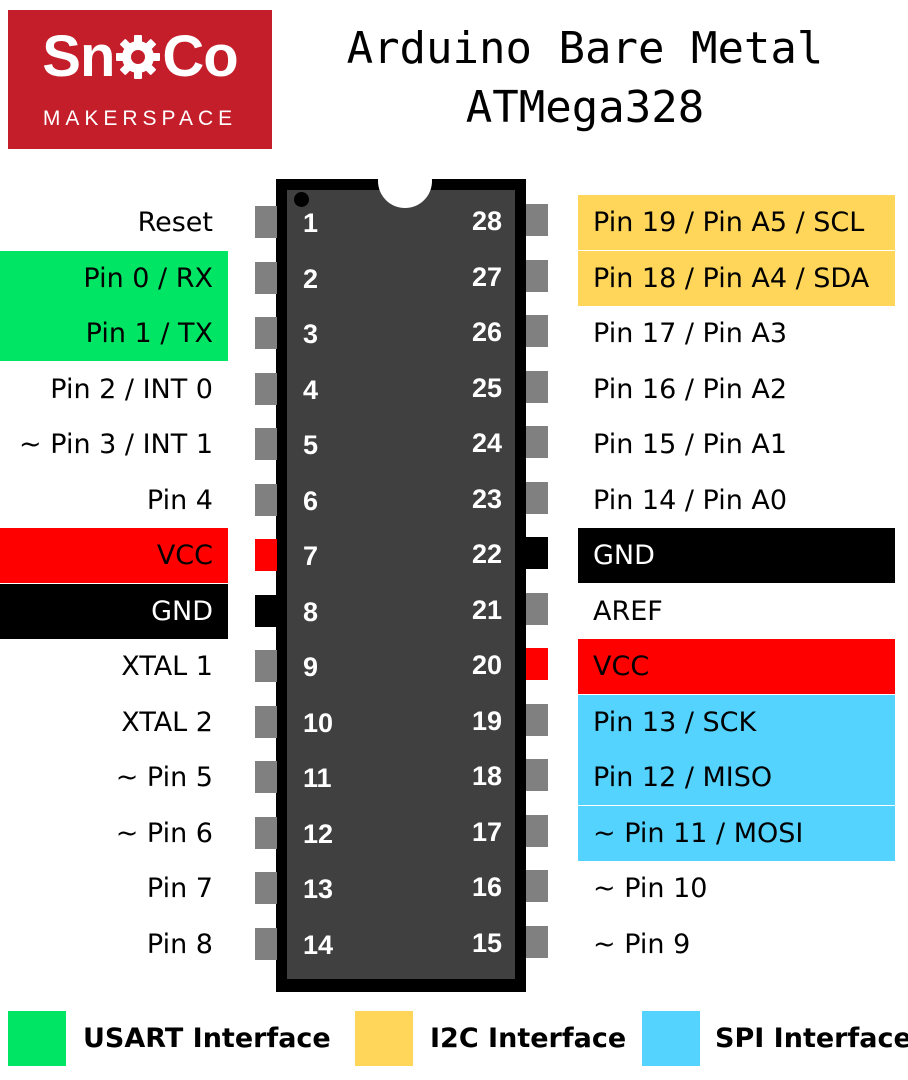  What do you see at coordinates (116, 444) in the screenshot?
I see `pin-label-left: ~ Pin 3 / INT 1` at bounding box center [116, 444].